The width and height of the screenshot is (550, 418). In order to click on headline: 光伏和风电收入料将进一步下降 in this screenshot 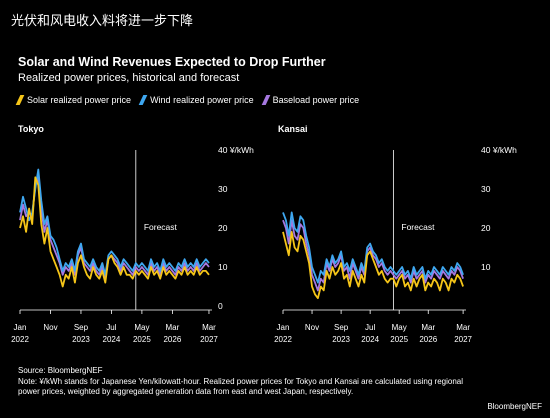, I will do `click(102, 20)`.